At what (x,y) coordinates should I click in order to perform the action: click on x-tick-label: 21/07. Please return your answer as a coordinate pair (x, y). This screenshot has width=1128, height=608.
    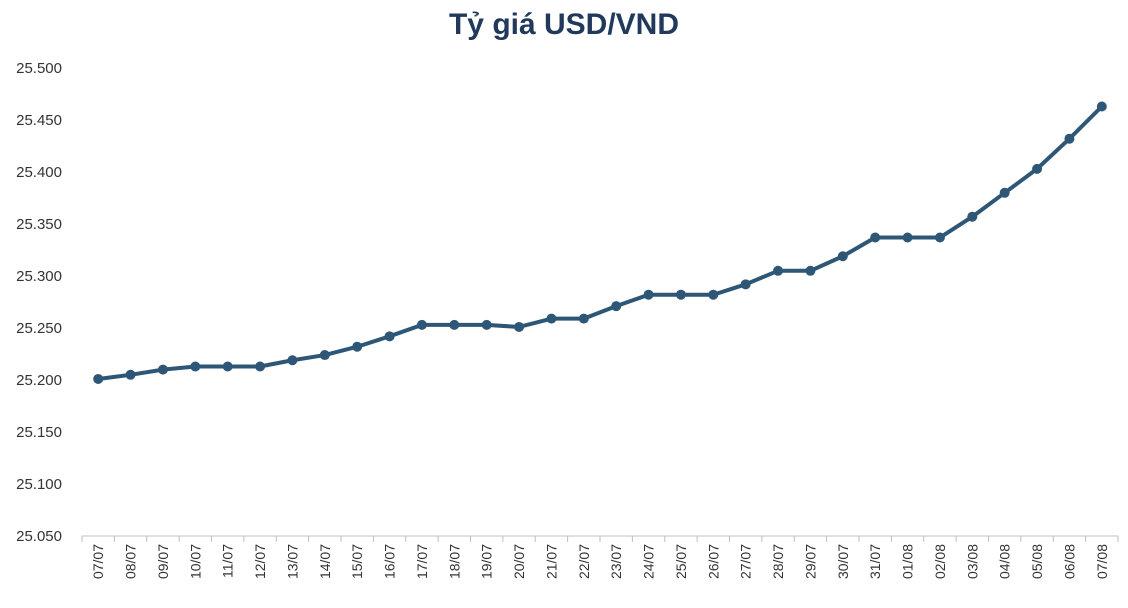
    Looking at the image, I should click on (551, 561).